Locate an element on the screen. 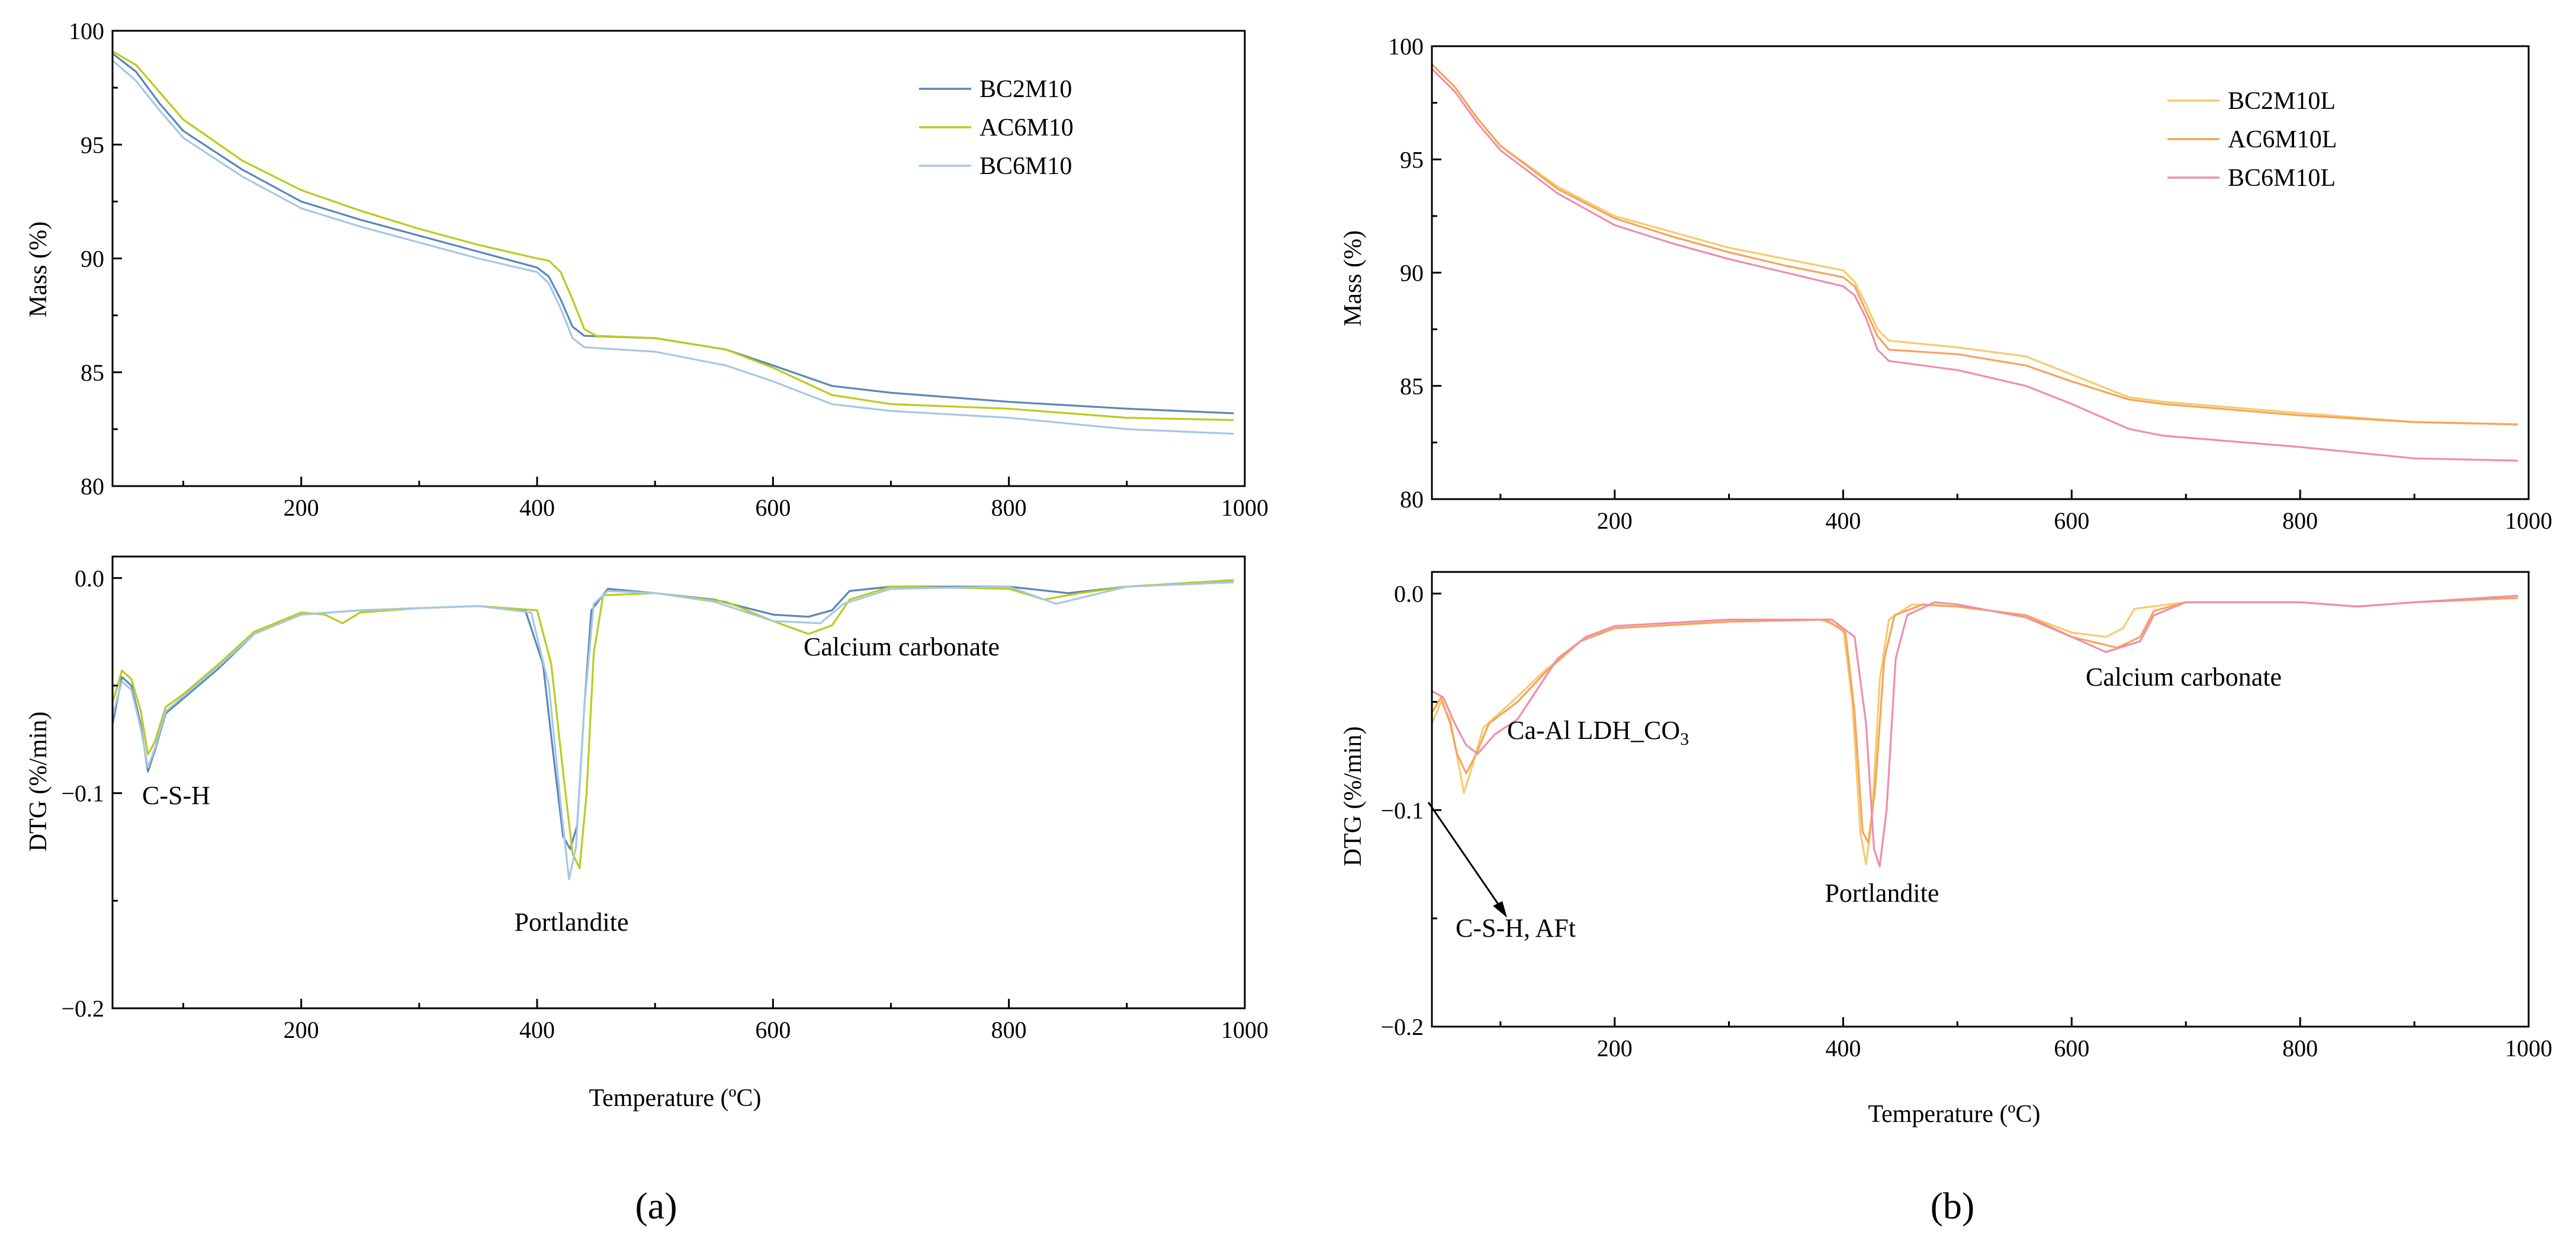 This screenshot has height=1238, width=2576. temperature-axis-title-a: Temperature (ºC) is located at coordinates (675, 1098).